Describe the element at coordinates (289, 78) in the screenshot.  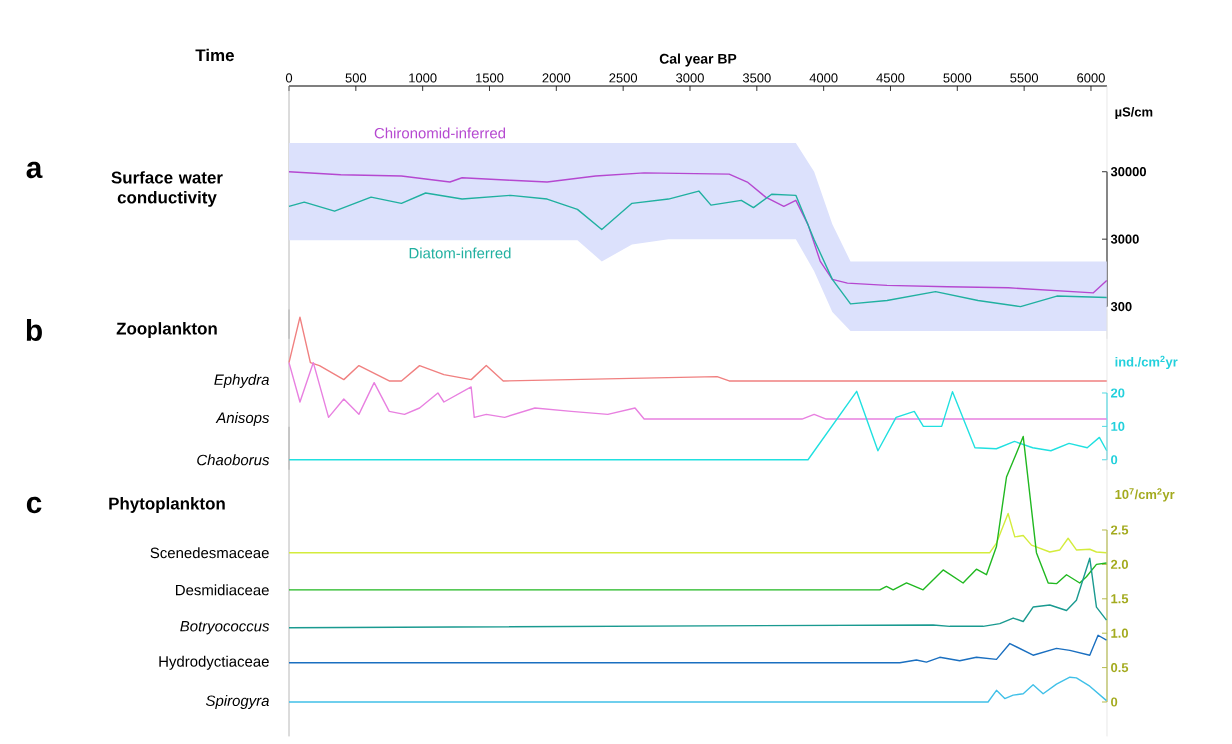
I see `x-tick-label: 0` at that location.